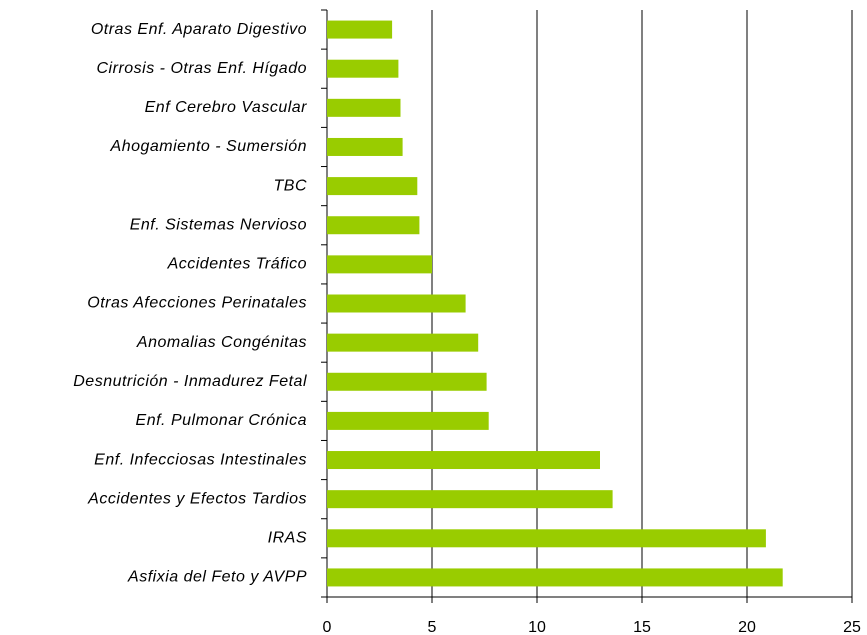 Image resolution: width=867 pixels, height=635 pixels. Describe the element at coordinates (291, 185) in the screenshot. I see `y-tick-label: TBC` at that location.